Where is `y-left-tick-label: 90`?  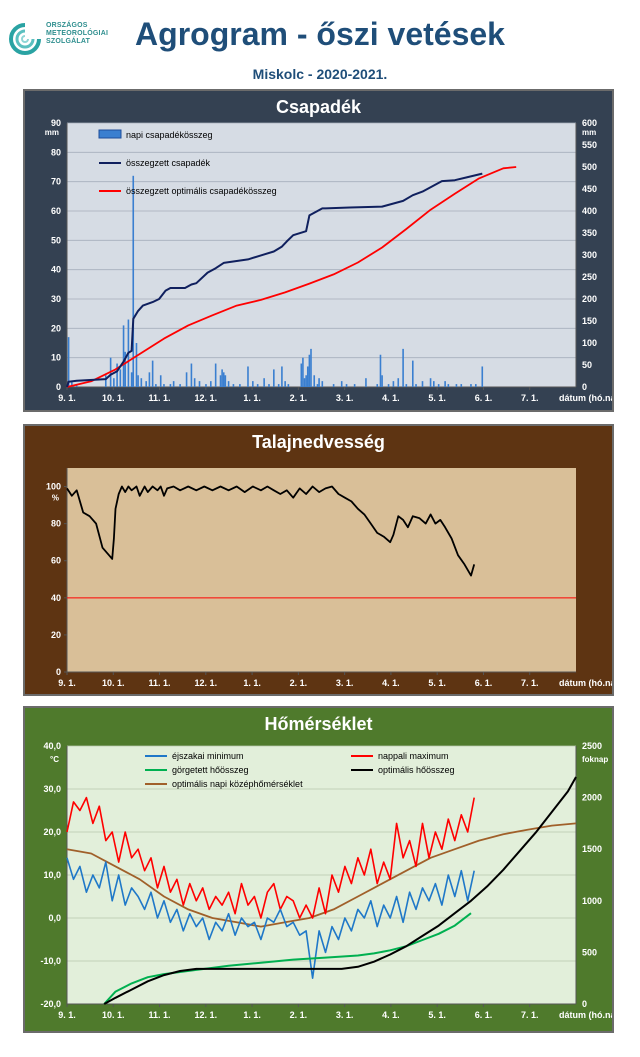
y-left-tick-label: 90 is located at coordinates (56, 123).